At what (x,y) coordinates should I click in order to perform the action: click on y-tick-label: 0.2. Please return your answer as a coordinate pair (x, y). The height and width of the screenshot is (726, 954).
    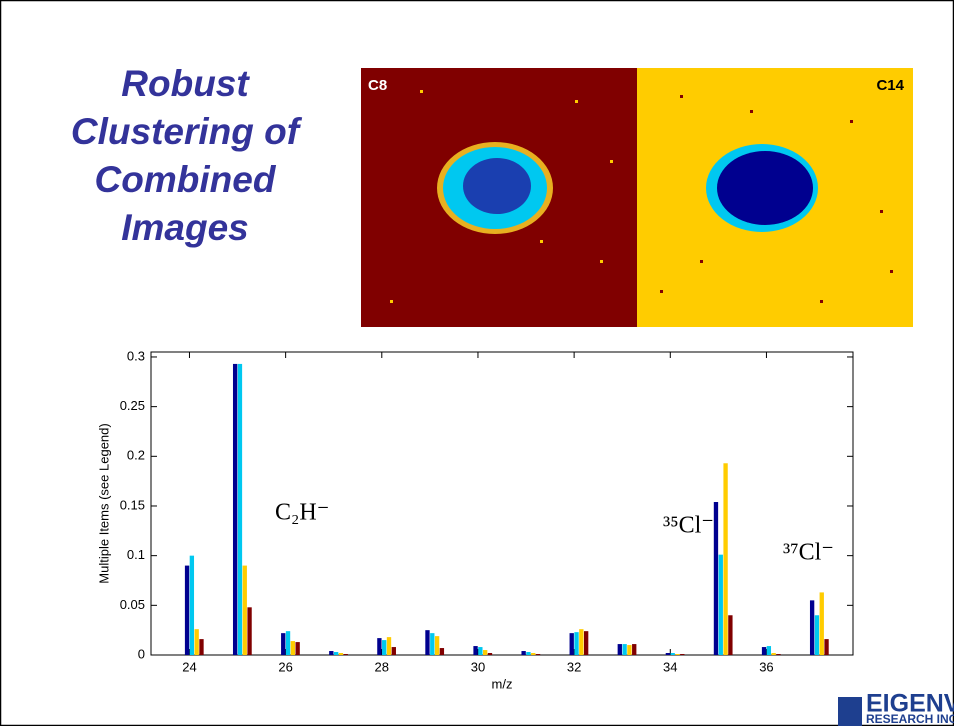
    Looking at the image, I should click on (136, 455).